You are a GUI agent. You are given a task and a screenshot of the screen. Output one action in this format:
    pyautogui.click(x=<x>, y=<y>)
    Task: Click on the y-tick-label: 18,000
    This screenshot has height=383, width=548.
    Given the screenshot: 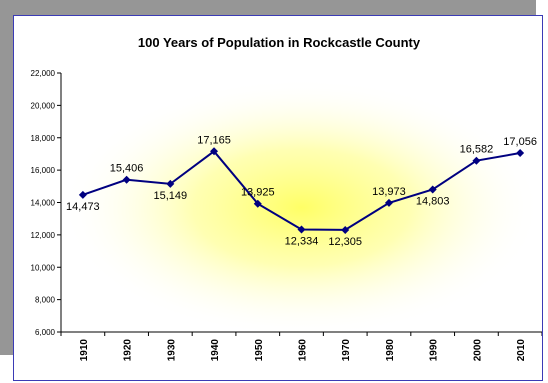 What is the action you would take?
    pyautogui.click(x=43, y=138)
    